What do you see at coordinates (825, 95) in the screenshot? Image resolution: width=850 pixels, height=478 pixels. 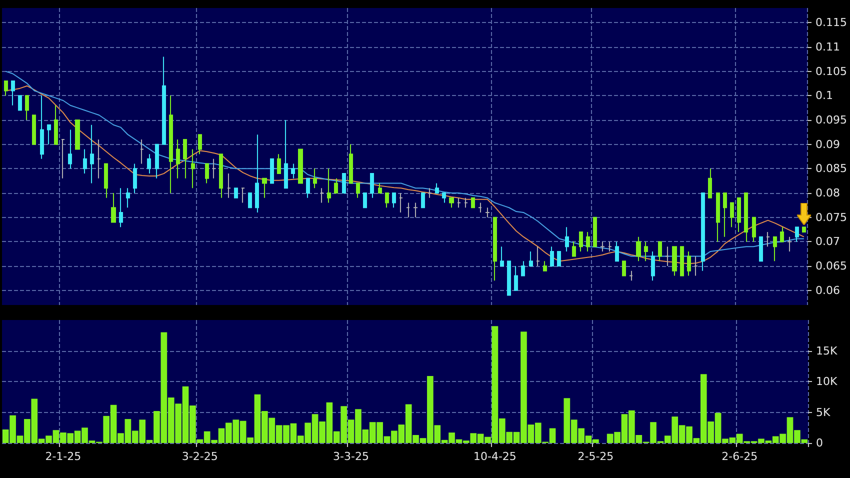 I see `y-tick-label: 0.1` at bounding box center [825, 95].